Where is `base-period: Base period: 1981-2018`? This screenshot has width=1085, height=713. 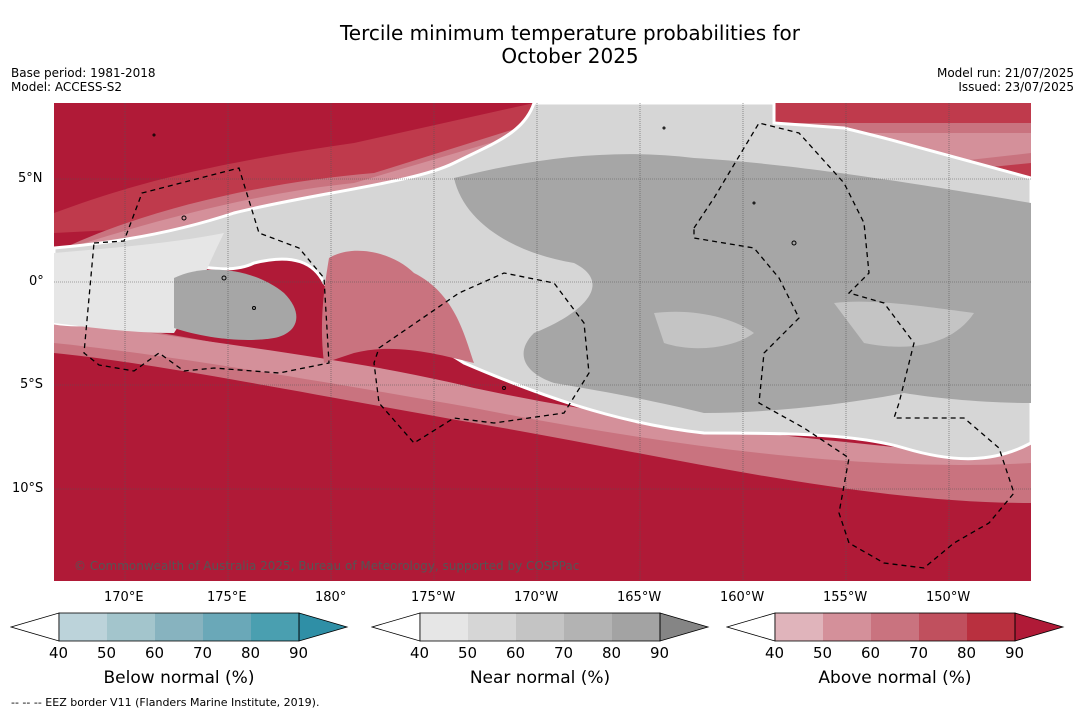
base-period: Base period: 1981-2018 is located at coordinates (83, 73).